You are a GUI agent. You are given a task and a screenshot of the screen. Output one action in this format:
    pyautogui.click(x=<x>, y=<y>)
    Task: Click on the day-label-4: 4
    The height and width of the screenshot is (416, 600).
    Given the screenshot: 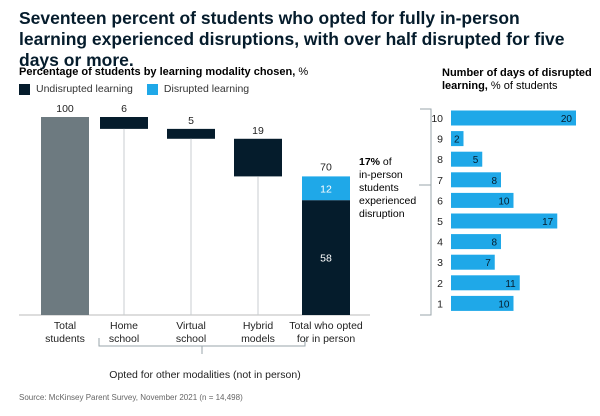 What is the action you would take?
    pyautogui.click(x=440, y=243)
    